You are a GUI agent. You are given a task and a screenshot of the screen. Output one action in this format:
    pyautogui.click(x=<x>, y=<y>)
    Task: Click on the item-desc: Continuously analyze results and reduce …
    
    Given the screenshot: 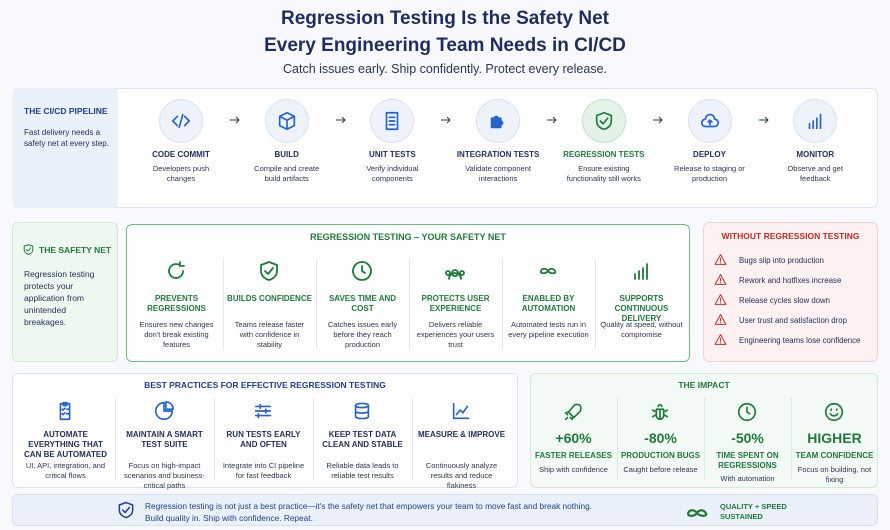 What is the action you would take?
    pyautogui.click(x=461, y=475)
    